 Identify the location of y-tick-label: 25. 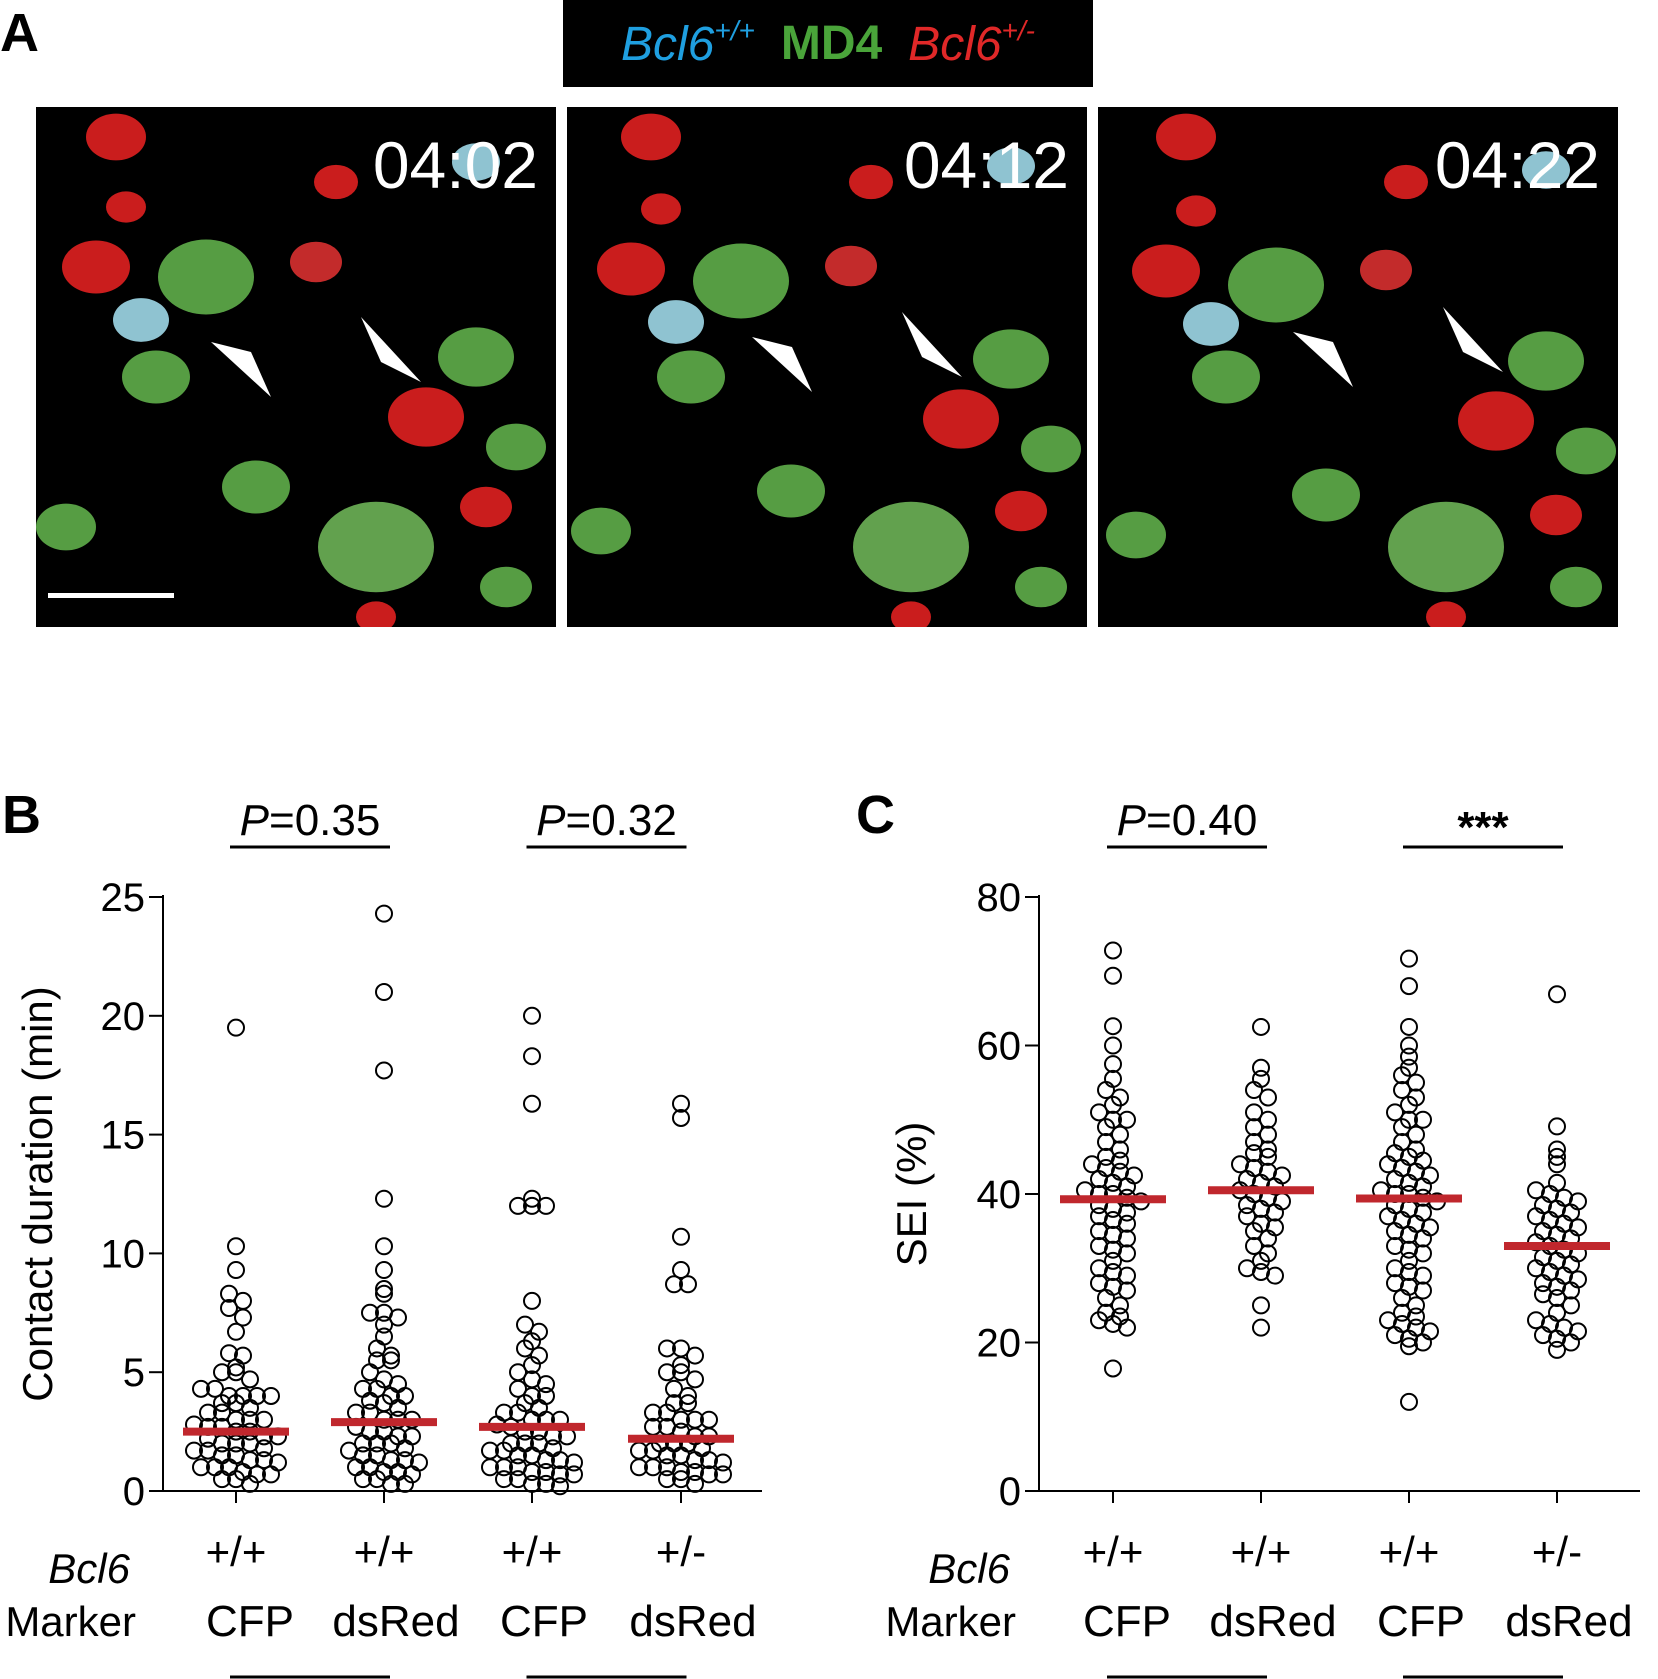
(123, 898).